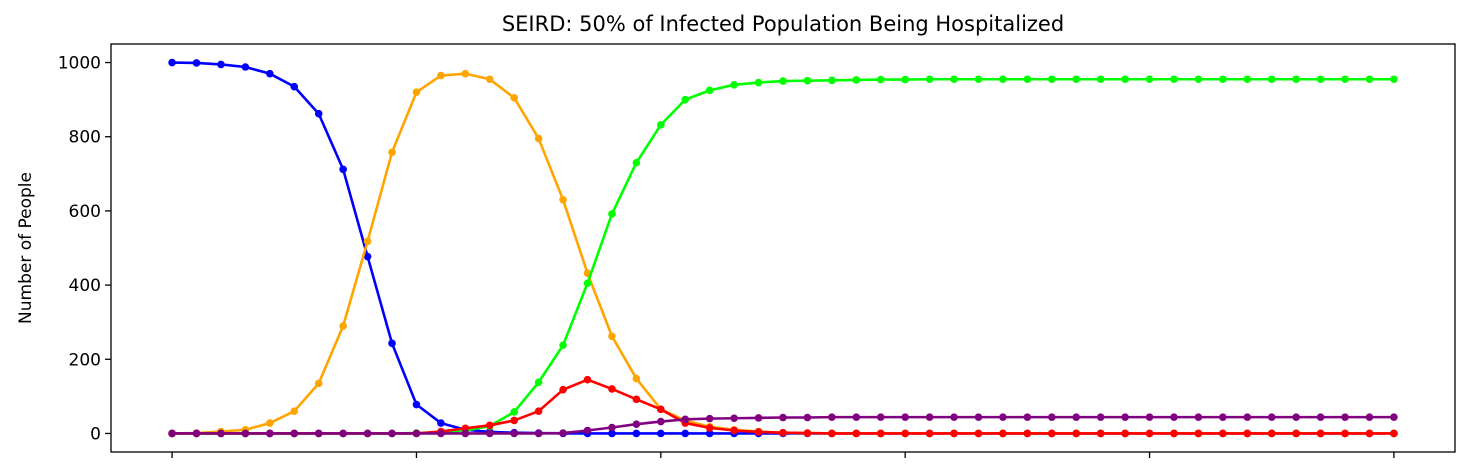 Image resolution: width=1481 pixels, height=475 pixels. I want to click on y-tick-label: 800, so click(85, 138).